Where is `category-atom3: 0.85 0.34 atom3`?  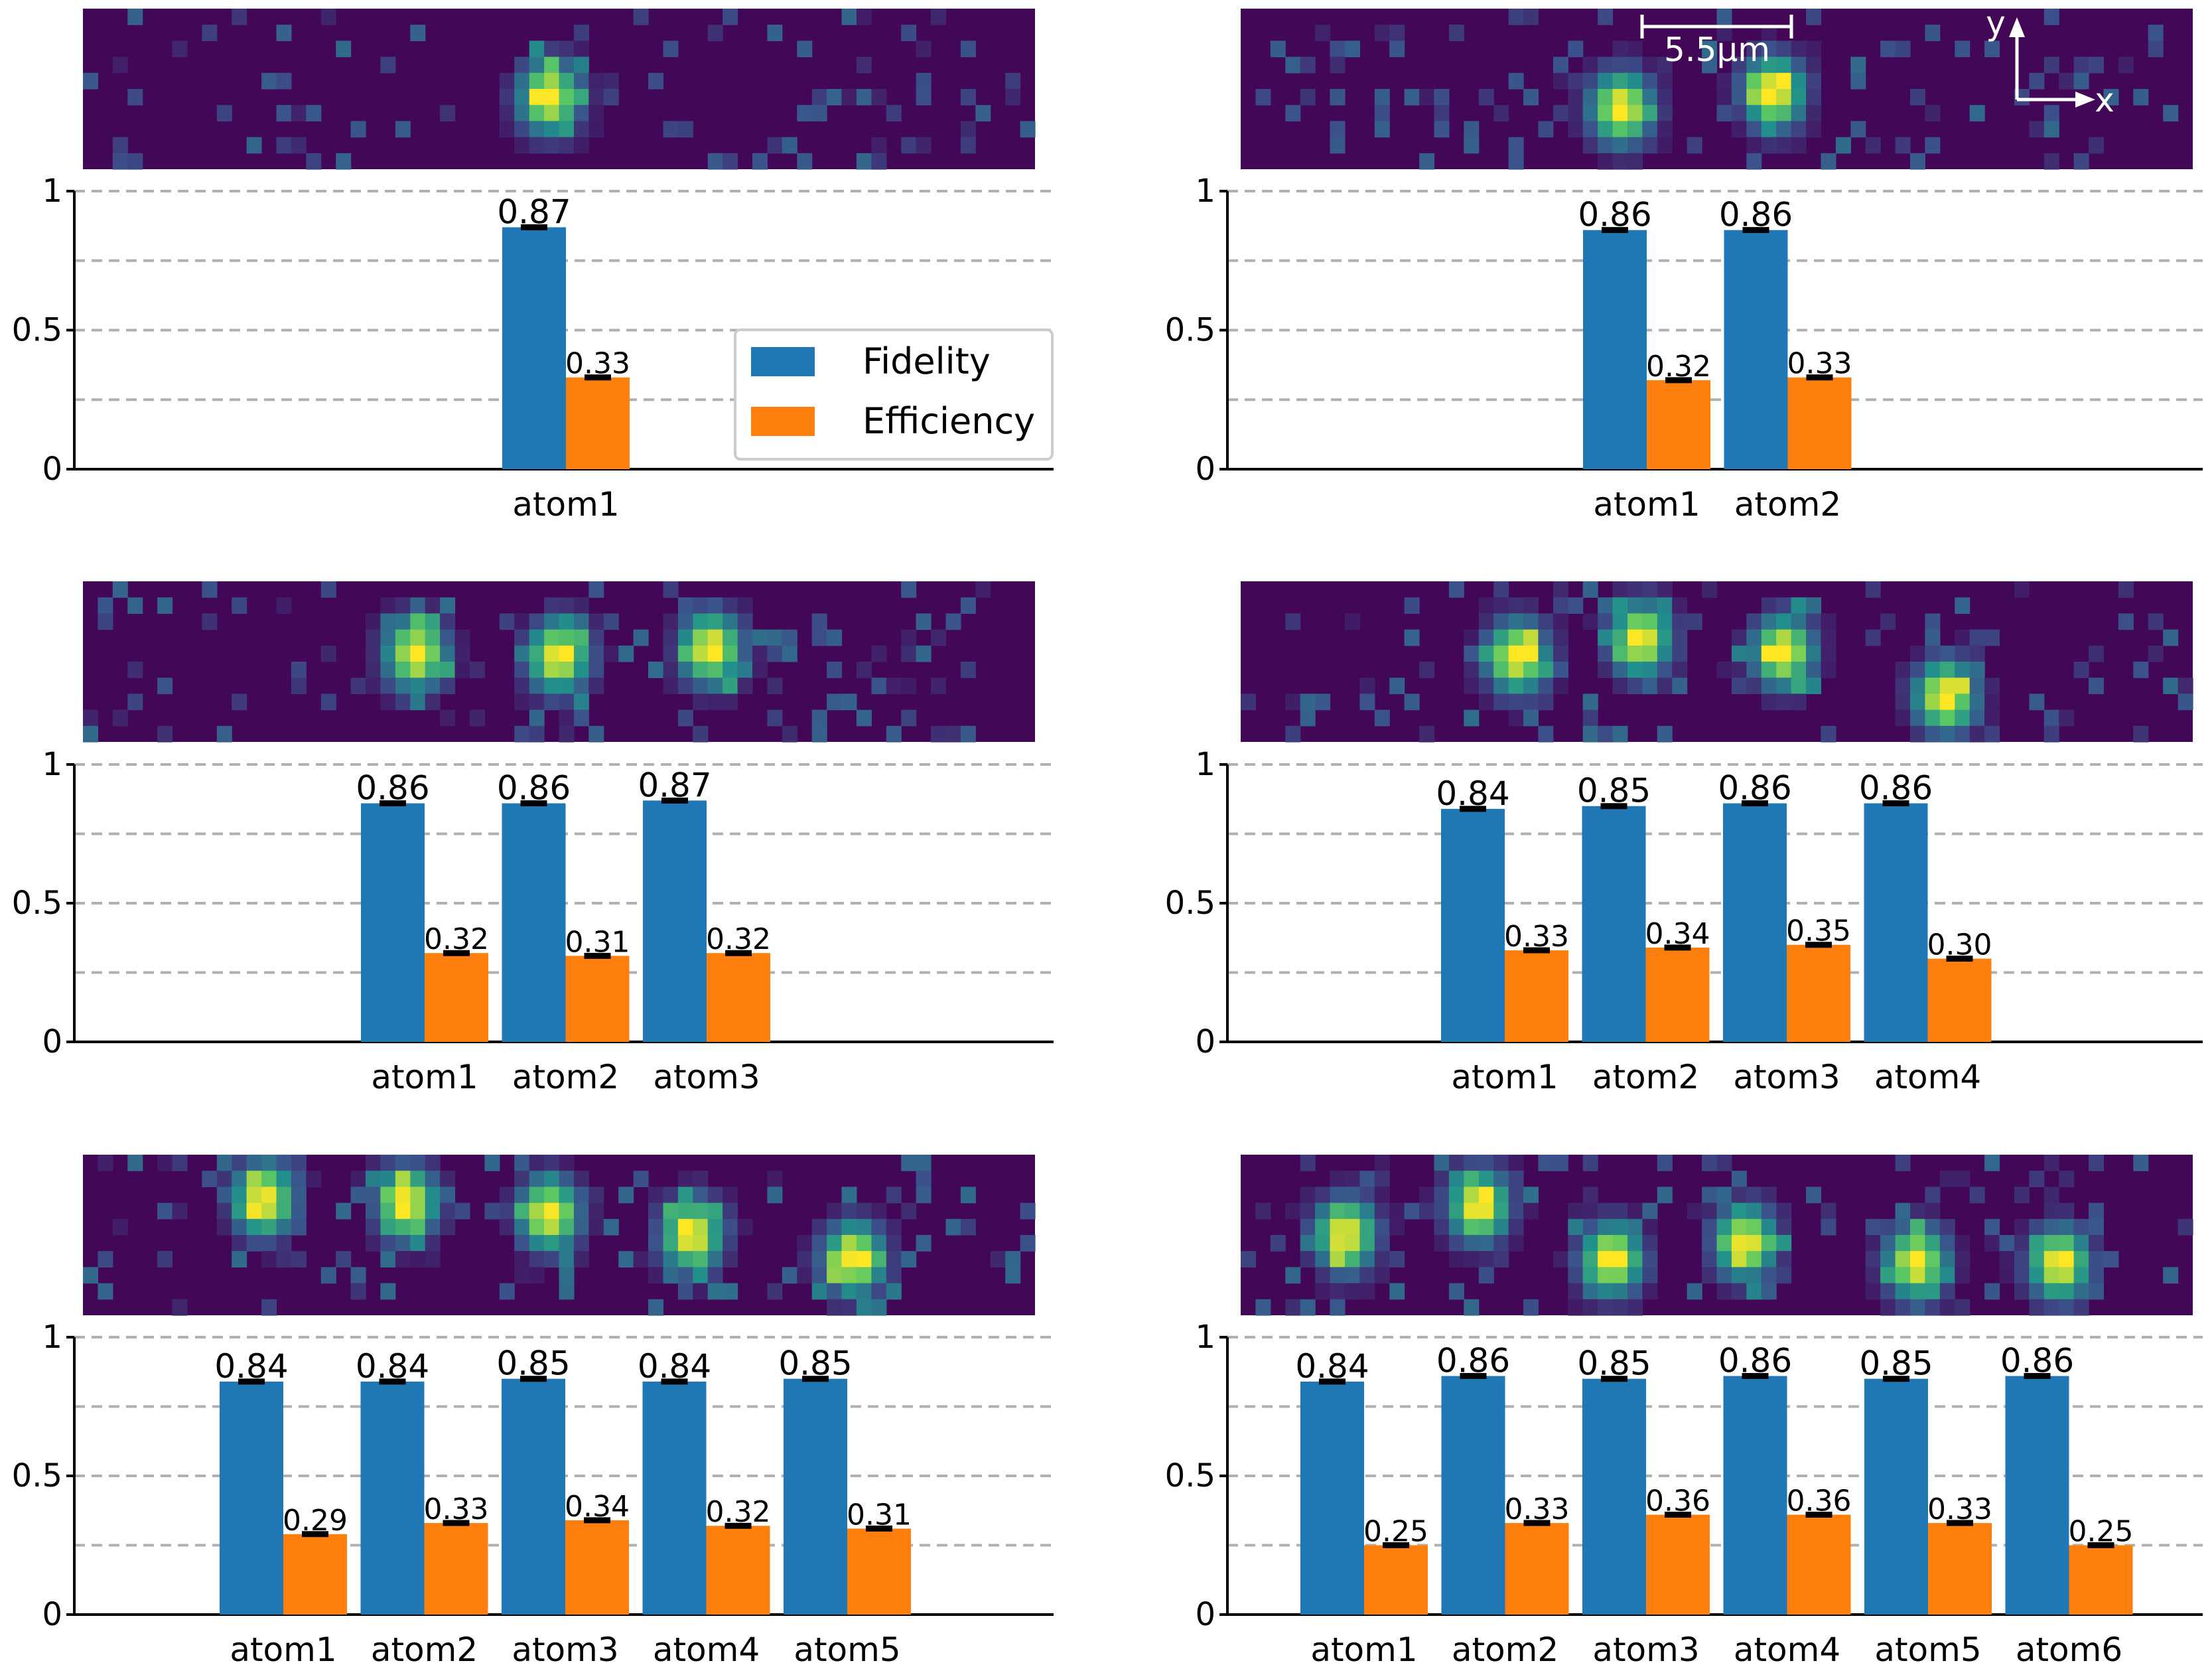 category-atom3: 0.85 0.34 atom3 is located at coordinates (563, 1504).